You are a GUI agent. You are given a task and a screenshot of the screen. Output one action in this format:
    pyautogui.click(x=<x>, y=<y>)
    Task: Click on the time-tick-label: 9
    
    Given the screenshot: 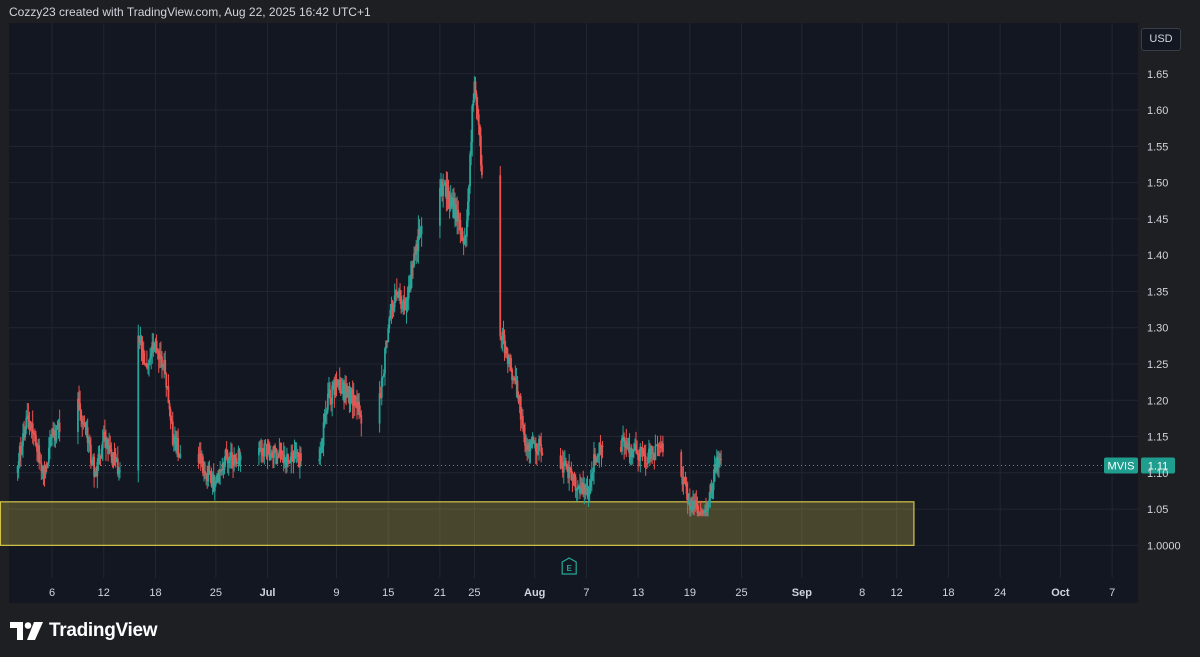 What is the action you would take?
    pyautogui.click(x=336, y=593)
    